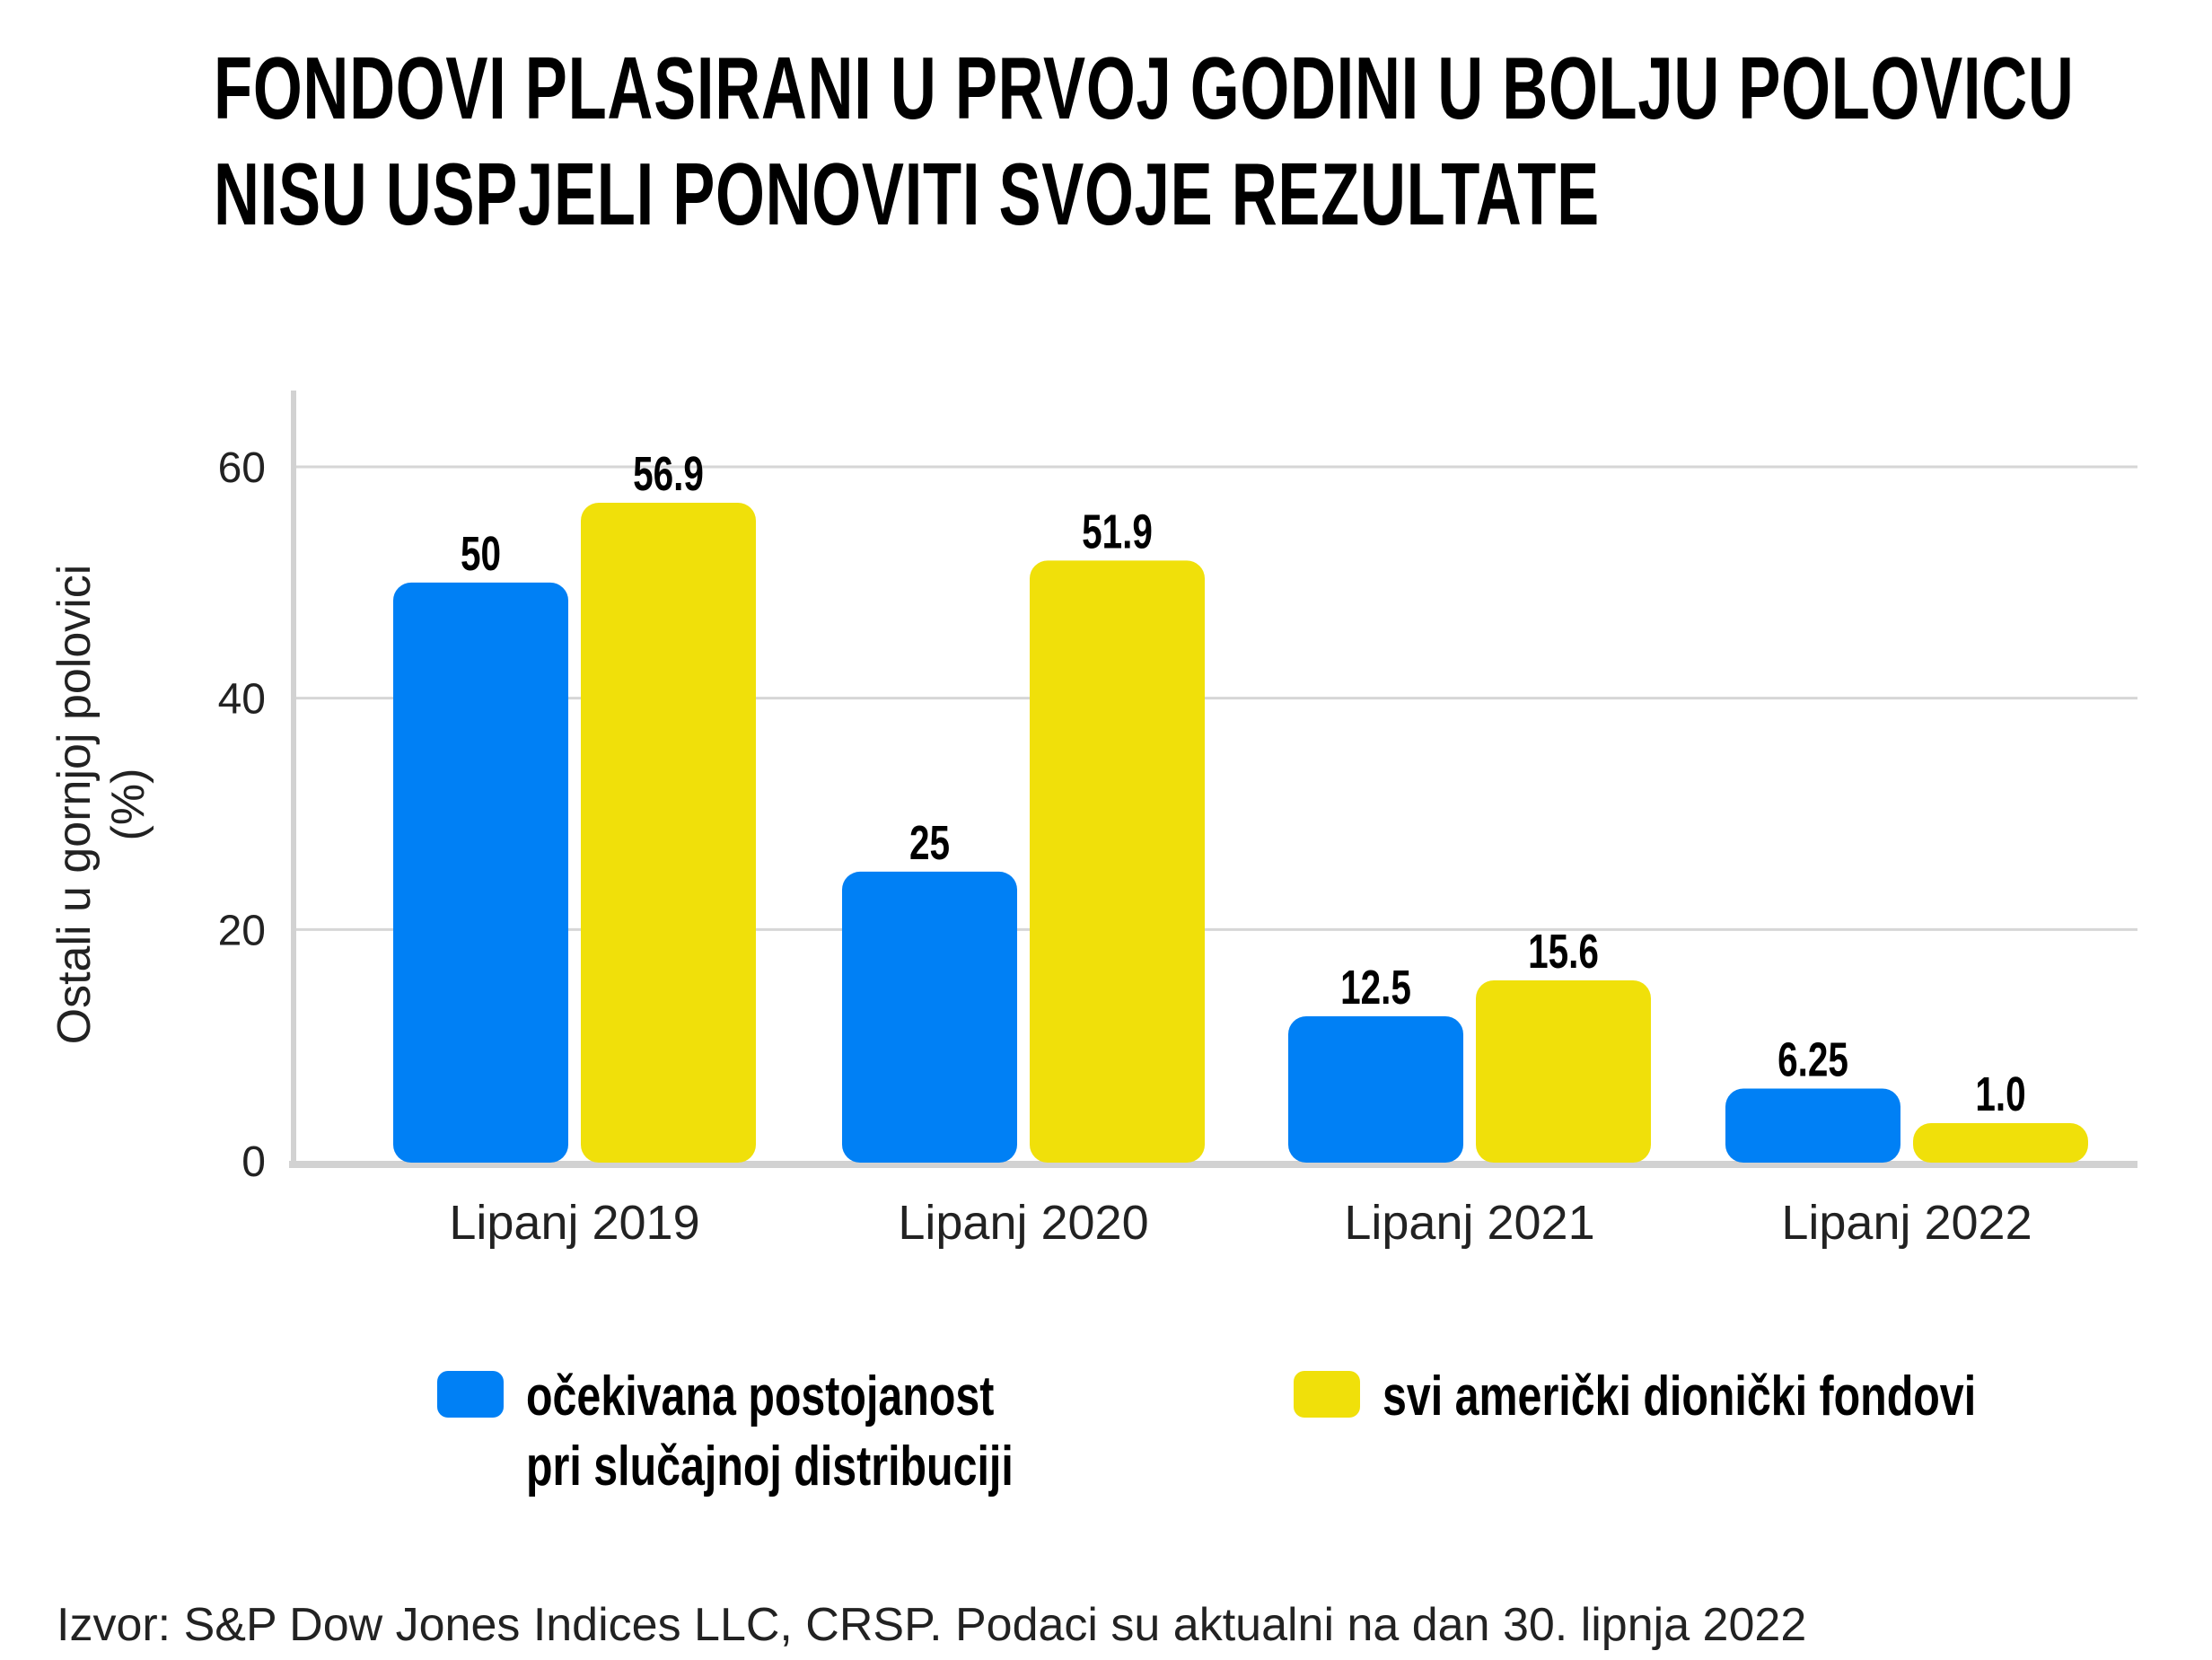 The height and width of the screenshot is (1660, 2212). I want to click on data-label: 51.9, so click(1117, 532).